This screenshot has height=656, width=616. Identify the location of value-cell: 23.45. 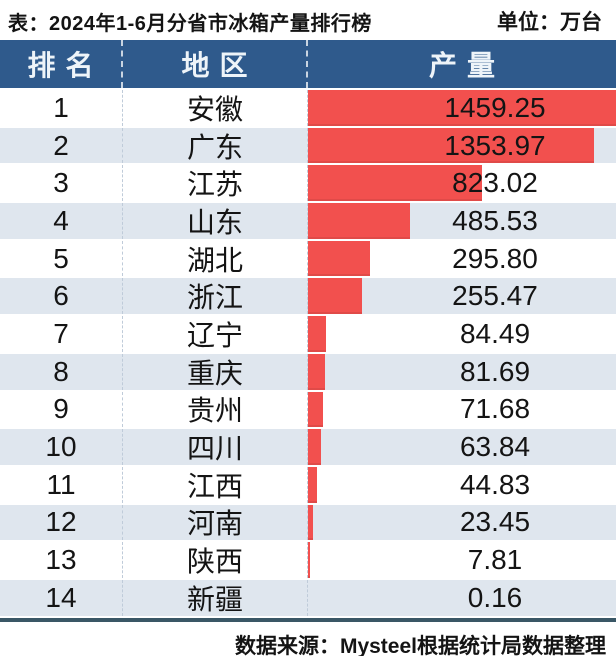
(462, 522).